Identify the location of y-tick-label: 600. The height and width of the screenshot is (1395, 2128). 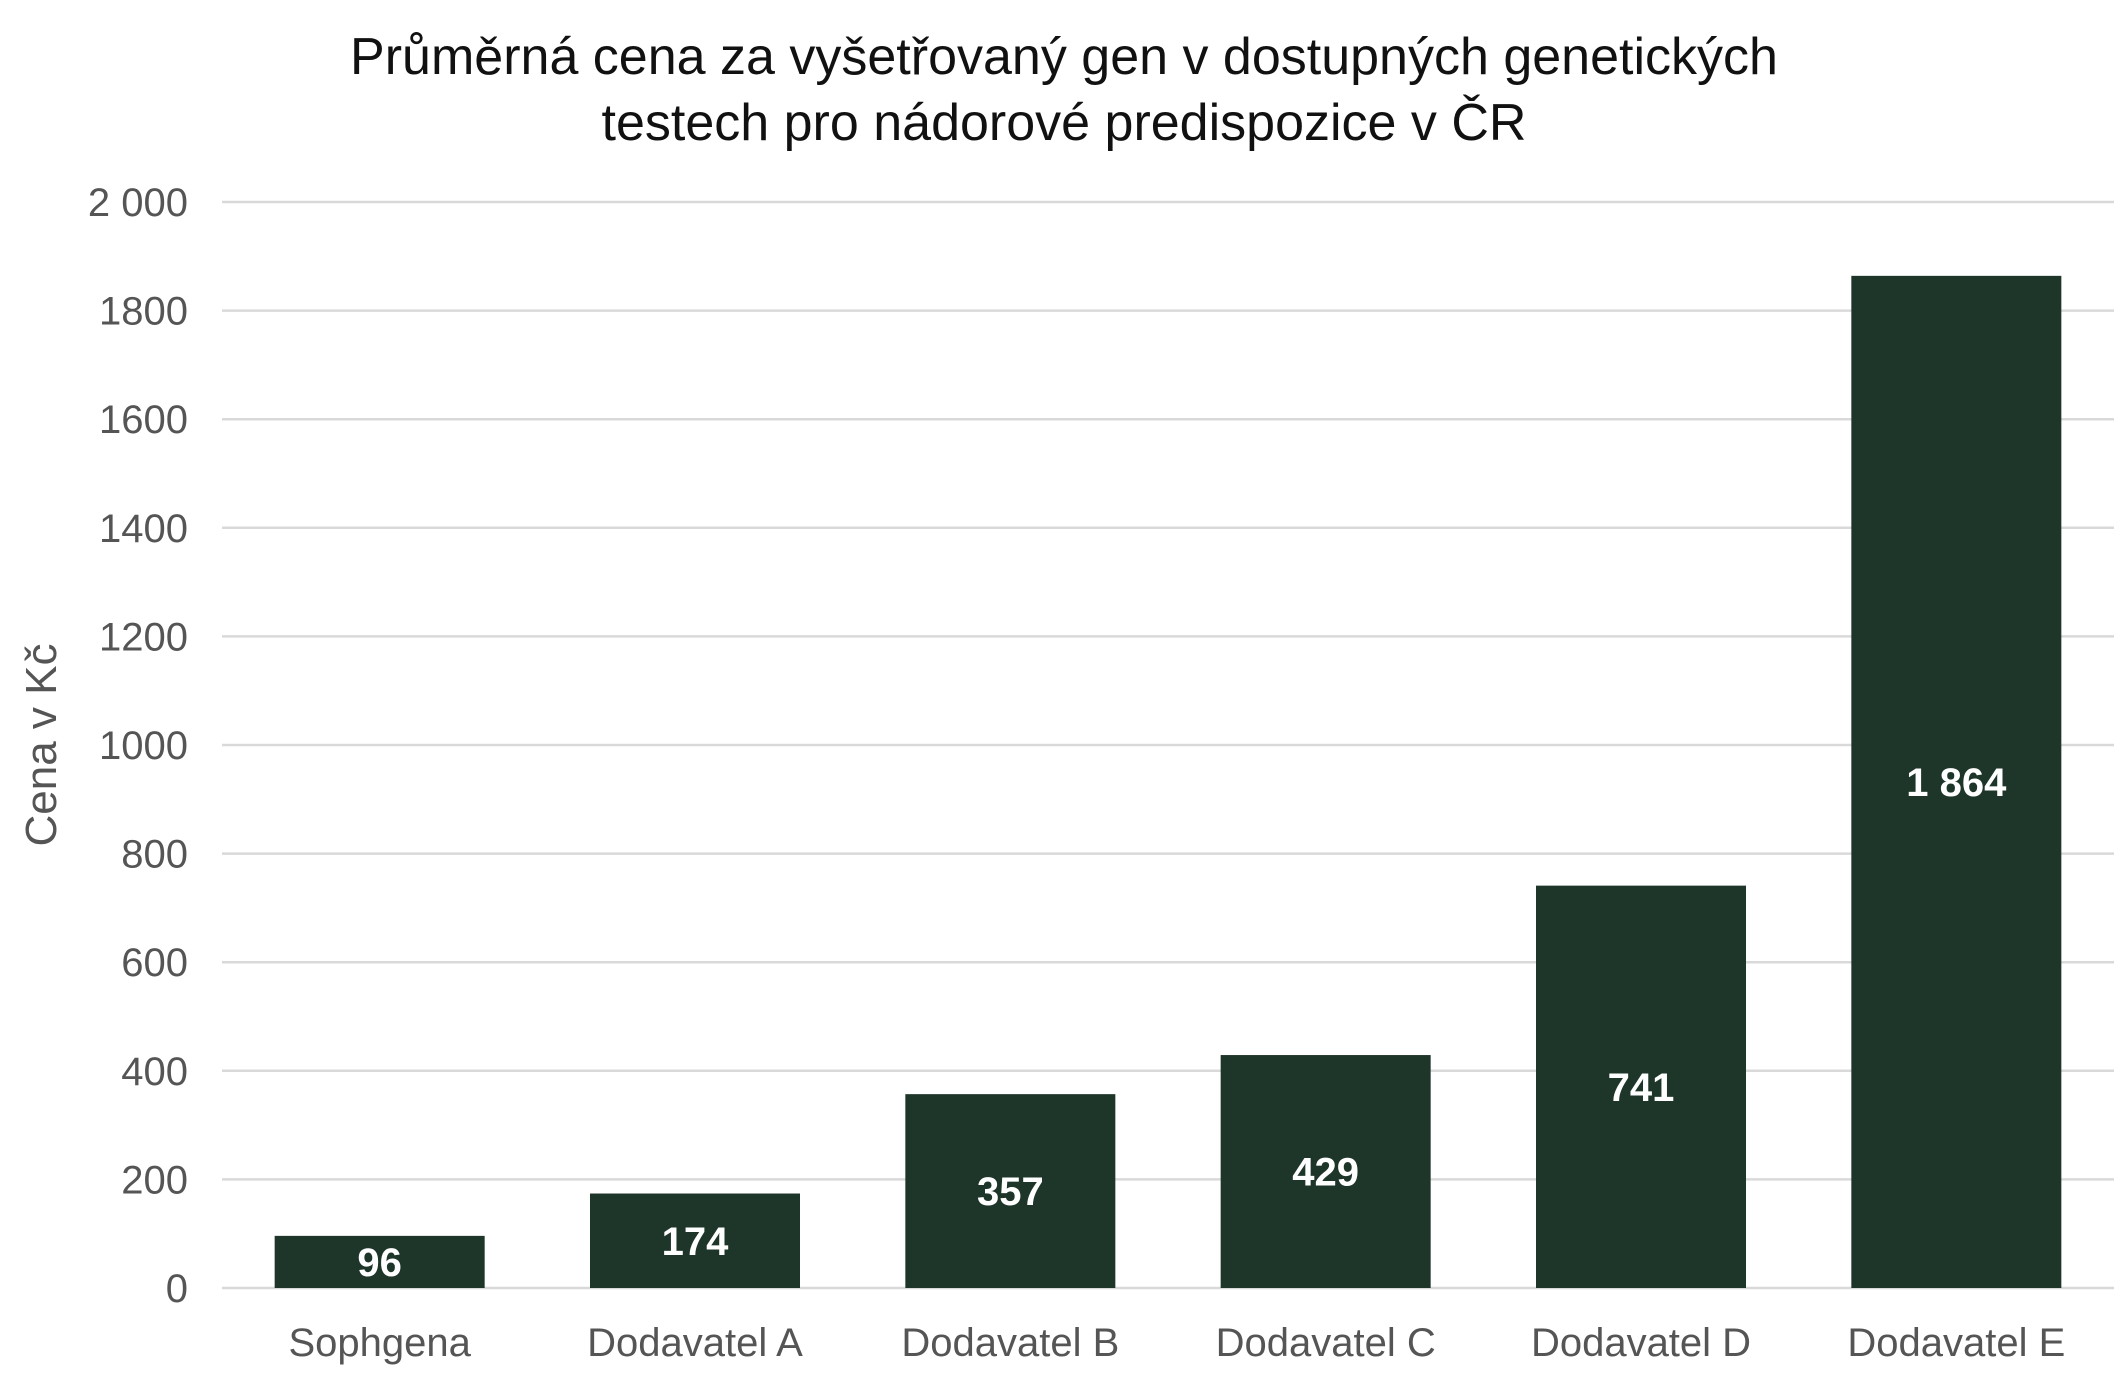
(154, 963).